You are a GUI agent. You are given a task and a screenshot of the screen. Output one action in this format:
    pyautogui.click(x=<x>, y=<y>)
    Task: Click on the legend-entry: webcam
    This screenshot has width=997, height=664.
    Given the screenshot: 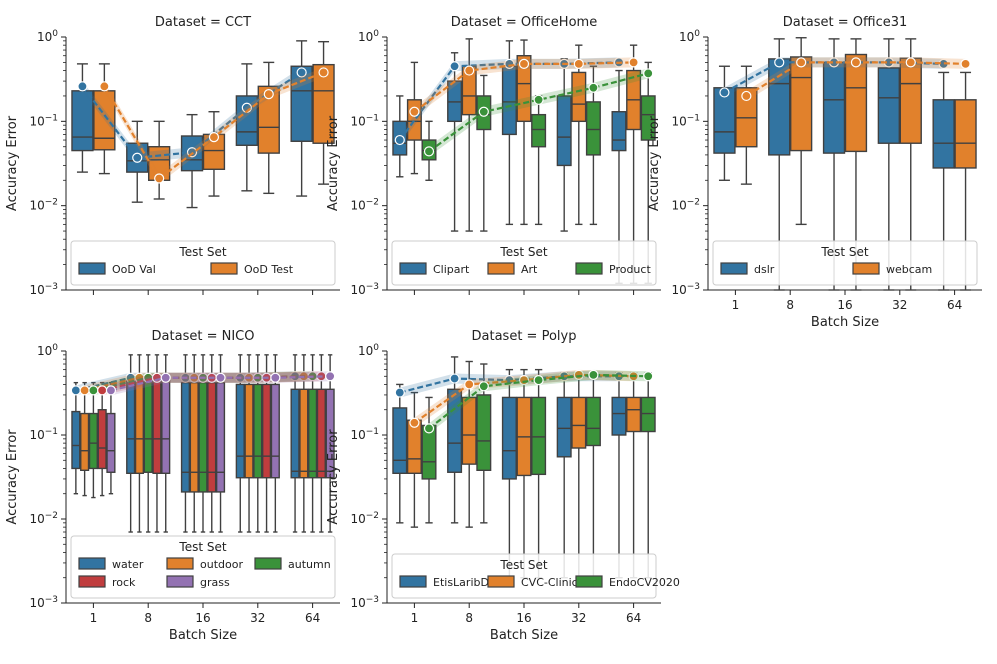 What is the action you would take?
    pyautogui.click(x=909, y=269)
    